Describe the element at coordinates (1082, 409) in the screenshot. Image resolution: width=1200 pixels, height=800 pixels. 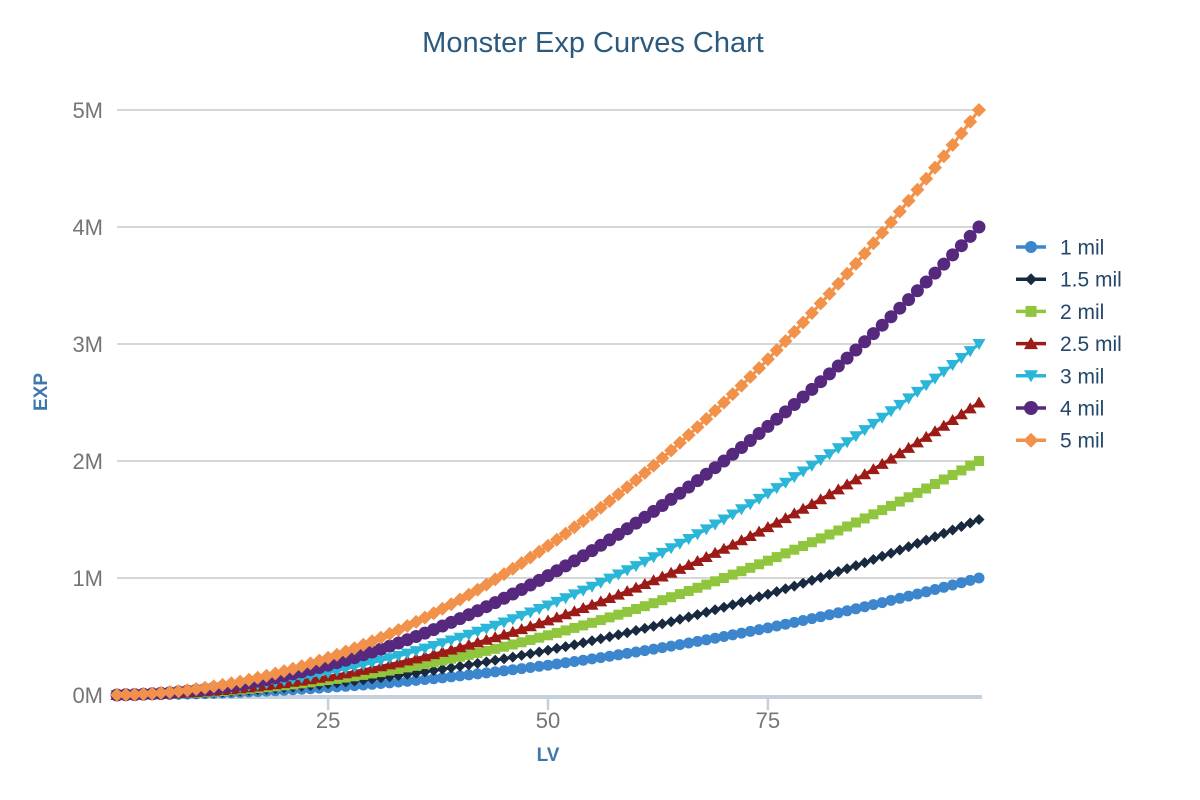
I see `legend-label: 4 mil` at that location.